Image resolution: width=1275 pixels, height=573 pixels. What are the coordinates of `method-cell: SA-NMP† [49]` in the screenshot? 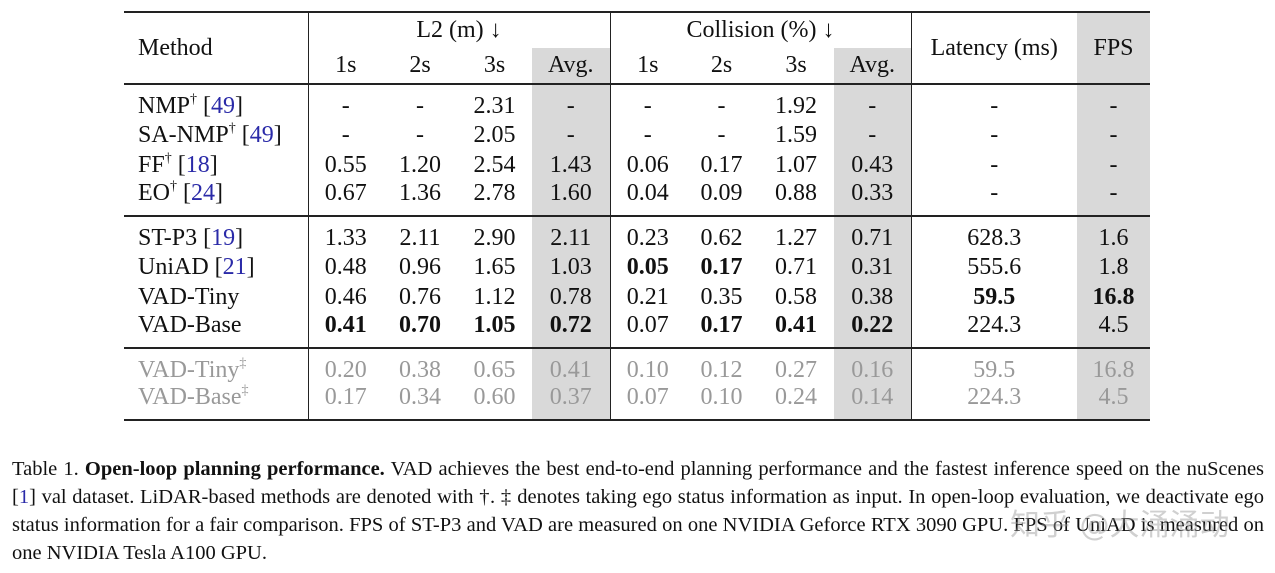 It's located at (210, 134).